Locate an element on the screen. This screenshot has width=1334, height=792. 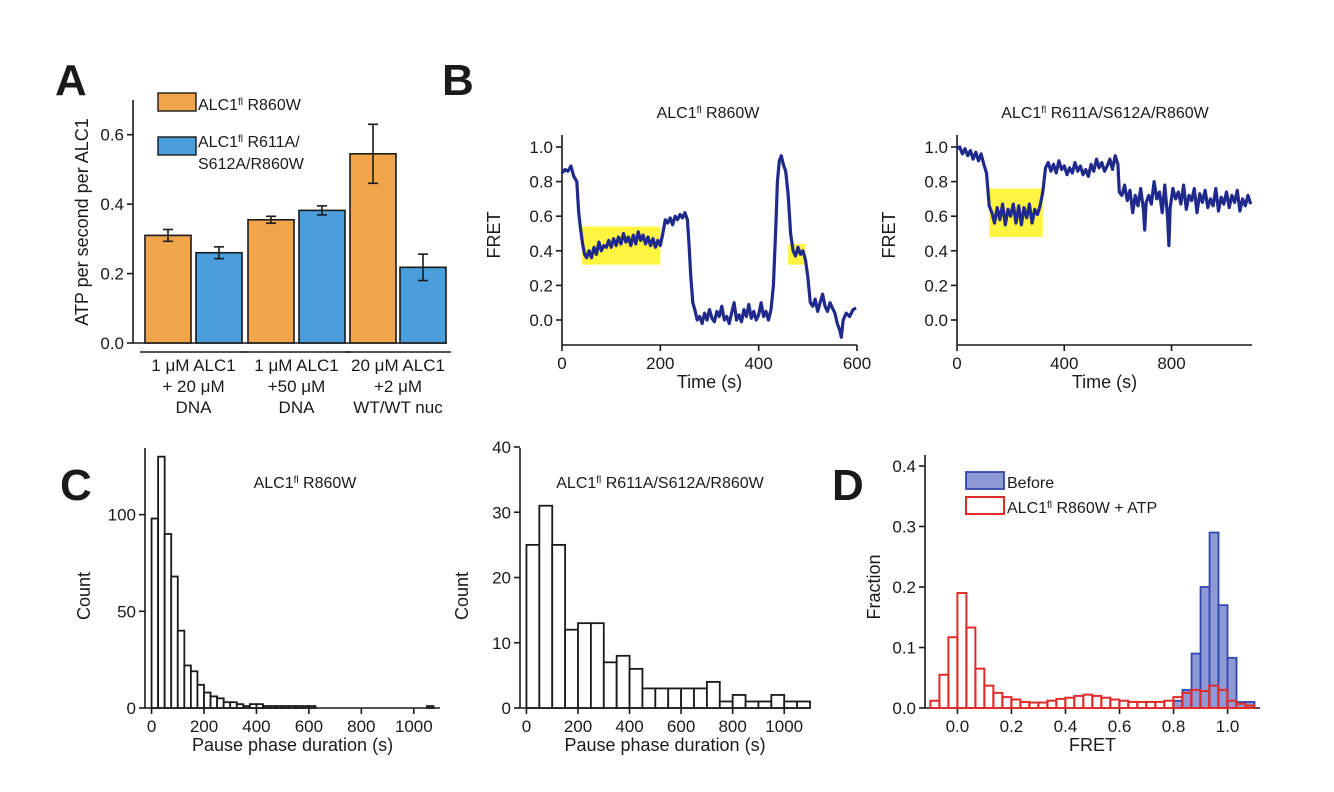
panel-c-right-title: ALC1fl R611A/S612A/R860W is located at coordinates (660, 484).